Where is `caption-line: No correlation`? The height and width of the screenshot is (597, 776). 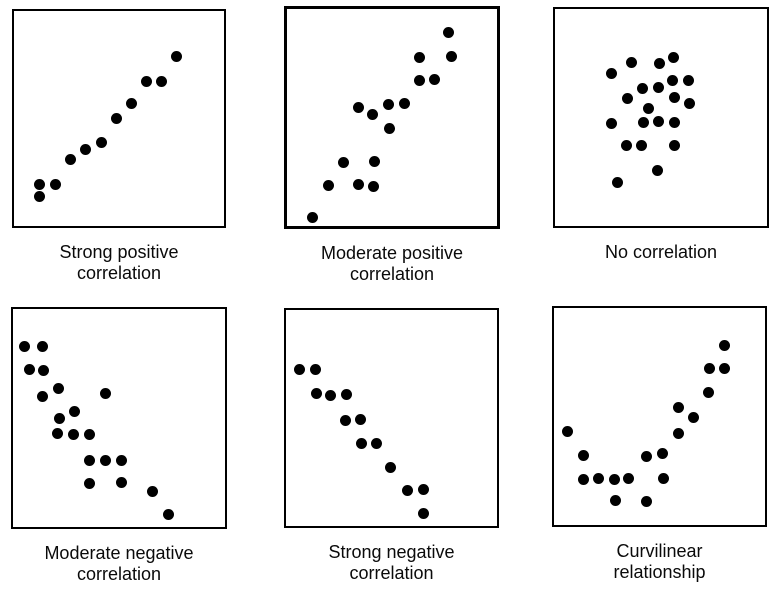
caption-line: No correlation is located at coordinates (661, 252).